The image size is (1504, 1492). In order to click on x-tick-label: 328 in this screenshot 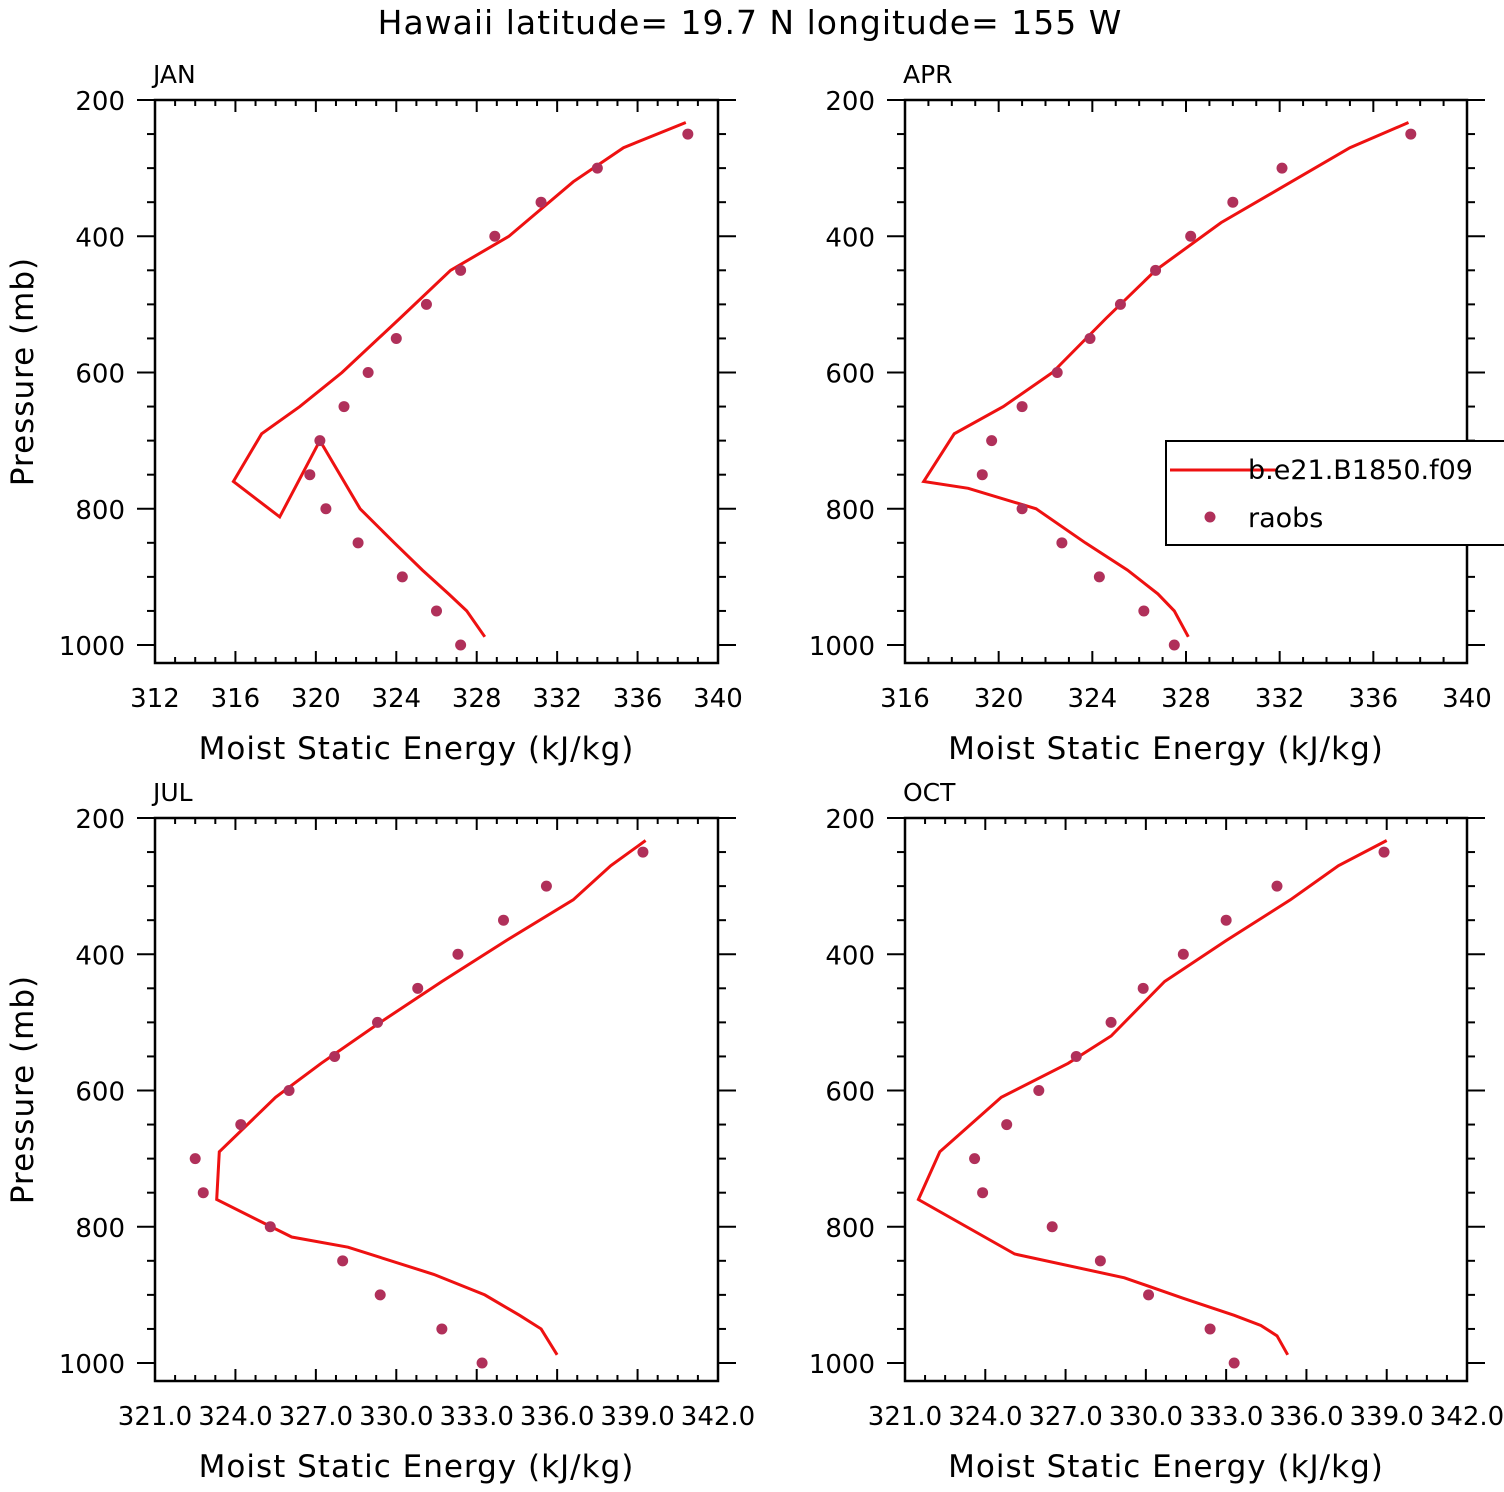, I will do `click(1186, 699)`.